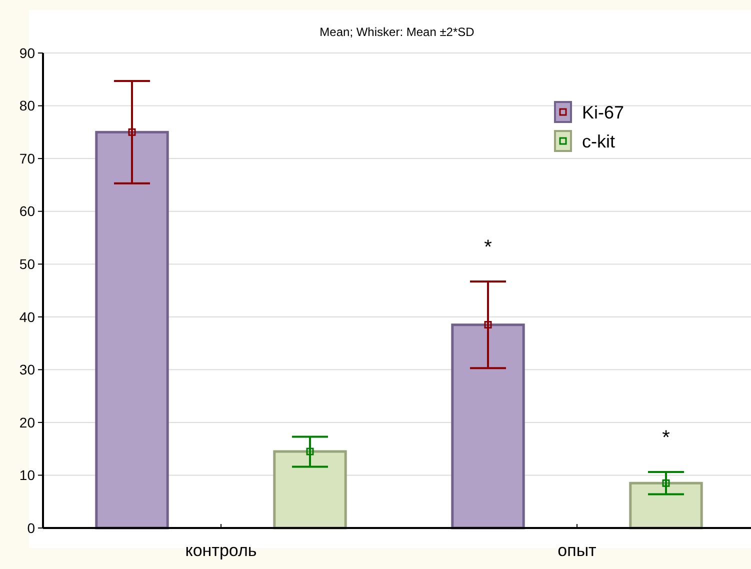 This screenshot has width=751, height=569. I want to click on legend-label: c-kit, so click(598, 141).